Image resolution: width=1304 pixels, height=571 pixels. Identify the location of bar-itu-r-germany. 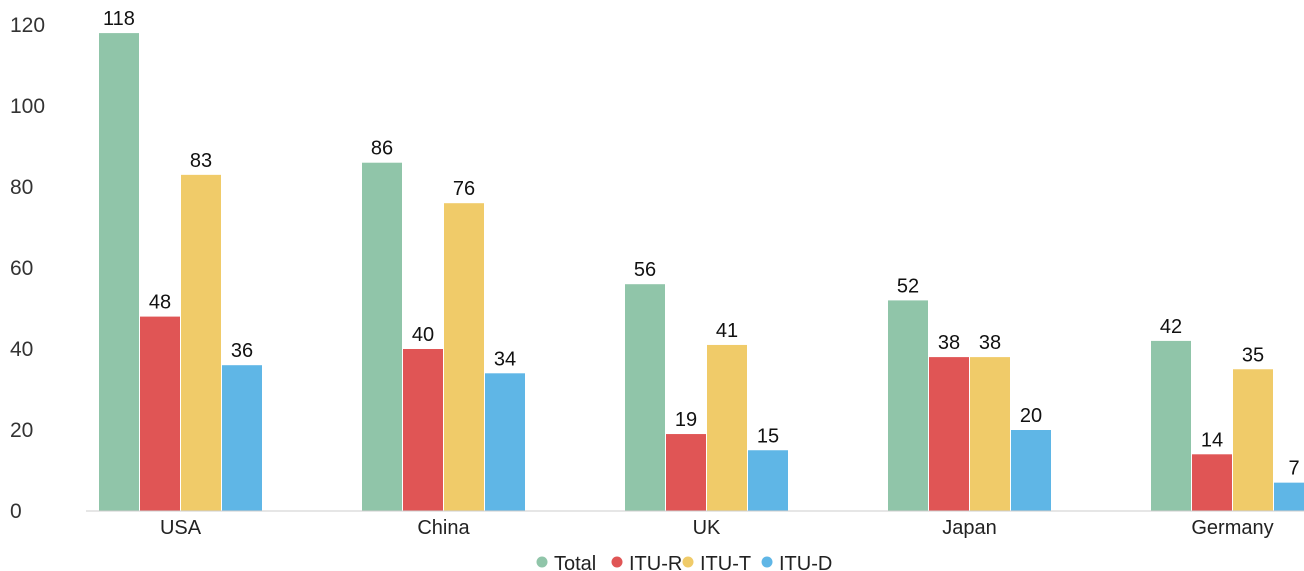
(1212, 482).